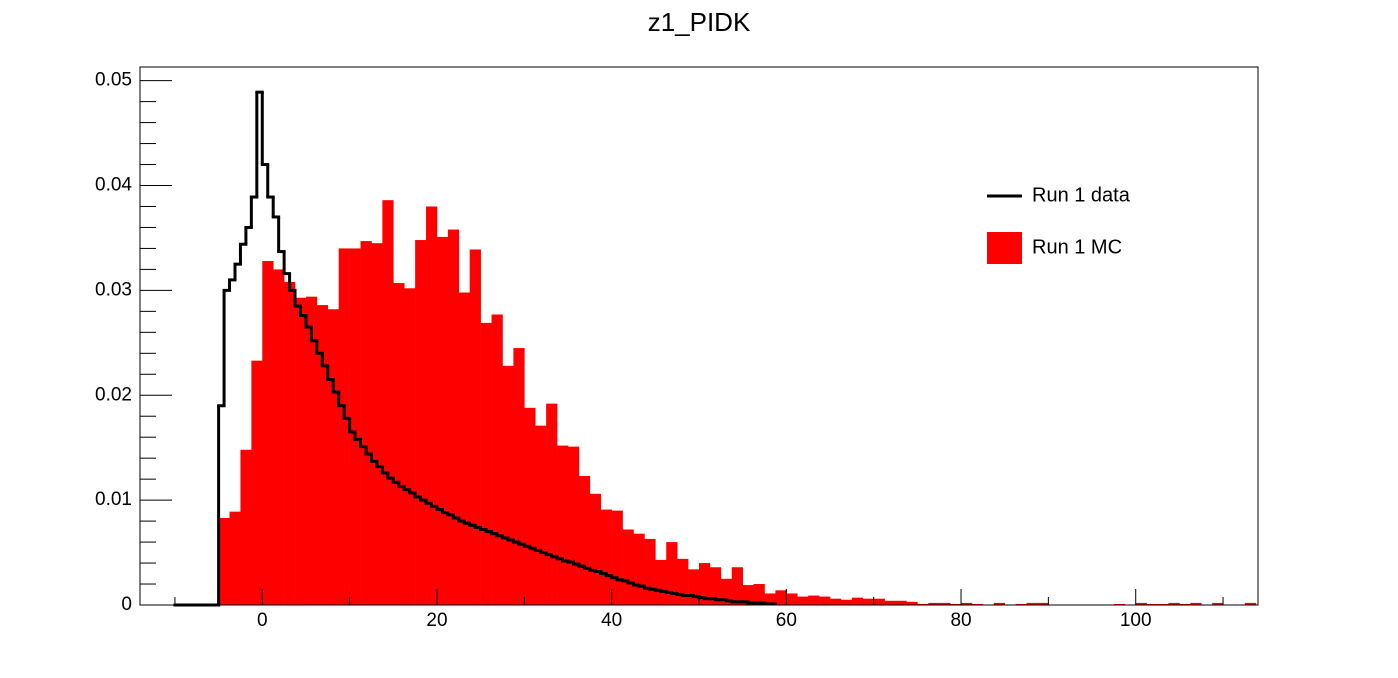 This screenshot has width=1398, height=678. Describe the element at coordinates (1081, 195) in the screenshot. I see `legend-label: Run 1 data` at that location.